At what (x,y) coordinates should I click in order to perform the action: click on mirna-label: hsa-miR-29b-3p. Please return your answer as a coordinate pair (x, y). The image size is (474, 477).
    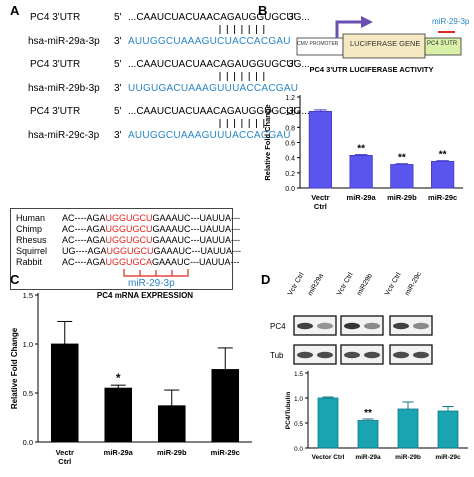
    Looking at the image, I should click on (64, 88).